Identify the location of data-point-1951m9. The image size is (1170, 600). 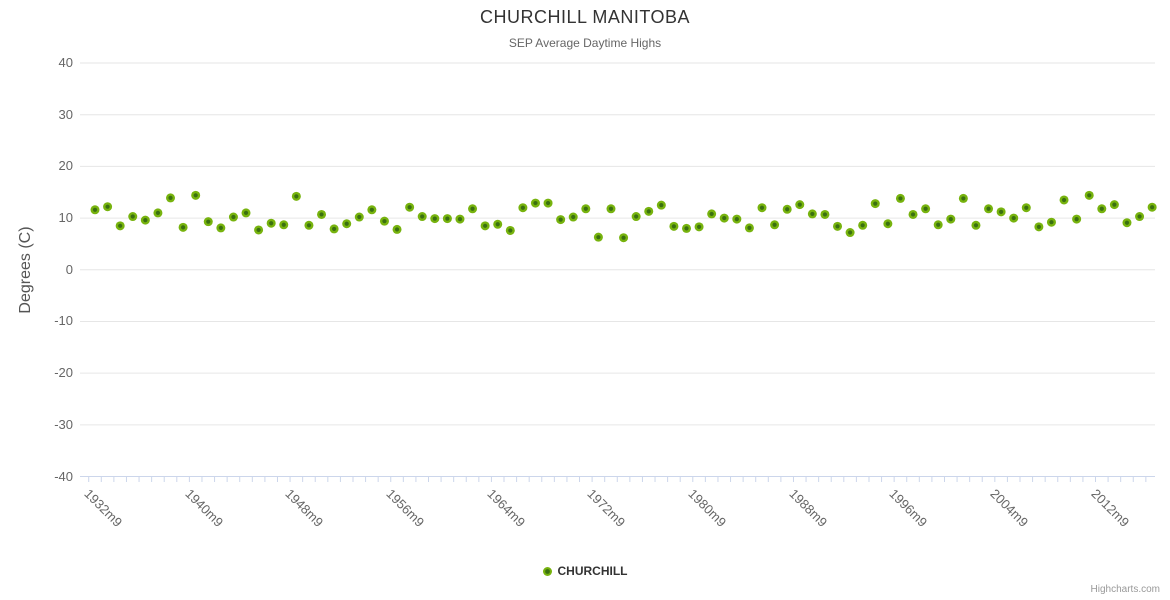
(334, 229).